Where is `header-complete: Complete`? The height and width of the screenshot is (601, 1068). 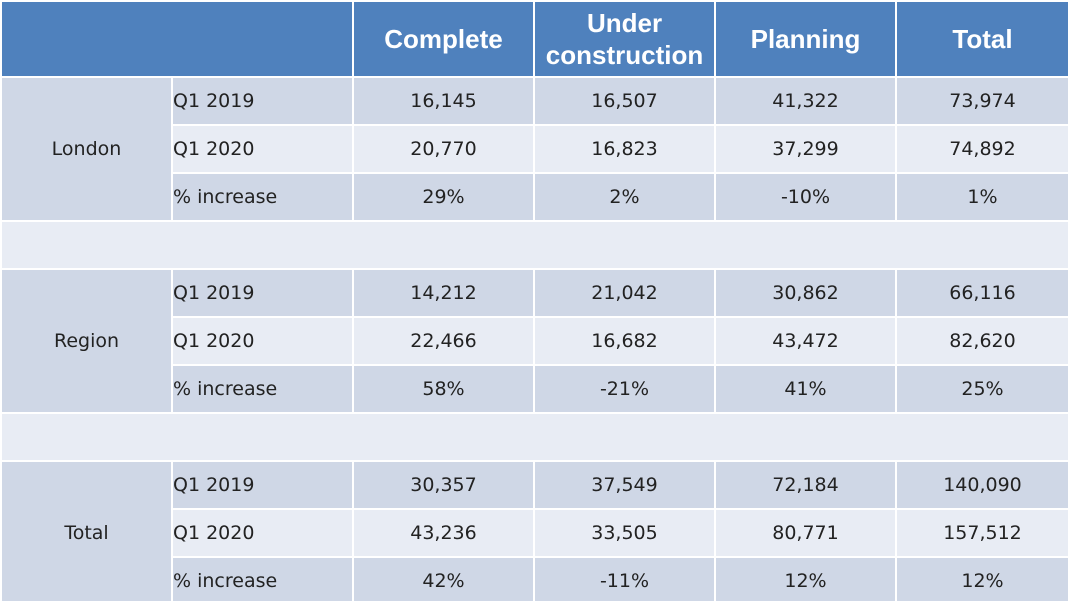 header-complete: Complete is located at coordinates (443, 39).